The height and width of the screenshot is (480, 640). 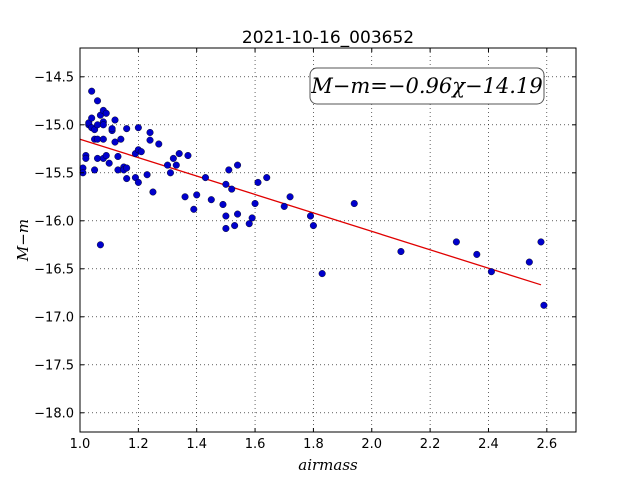 What do you see at coordinates (54, 317) in the screenshot?
I see `y-tick-label: −17.0` at bounding box center [54, 317].